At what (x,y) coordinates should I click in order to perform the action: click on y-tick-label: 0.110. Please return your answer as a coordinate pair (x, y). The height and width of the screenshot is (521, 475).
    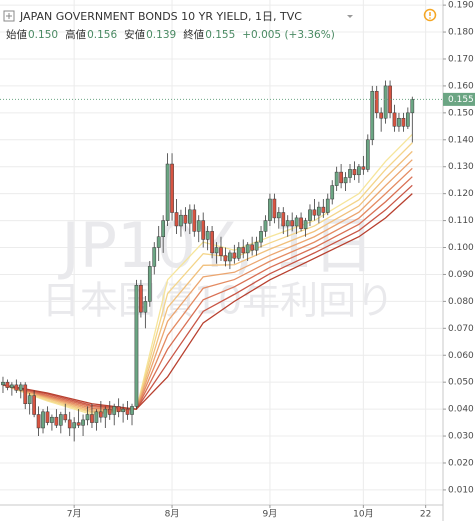
    Looking at the image, I should click on (461, 221).